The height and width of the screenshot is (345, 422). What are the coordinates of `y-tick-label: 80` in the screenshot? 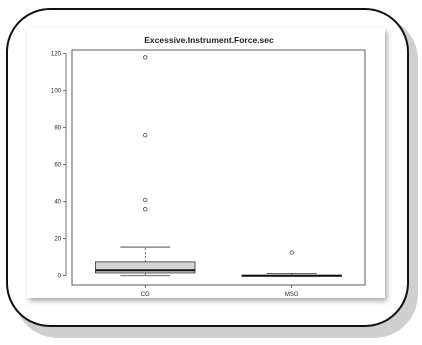 It's located at (57, 129).